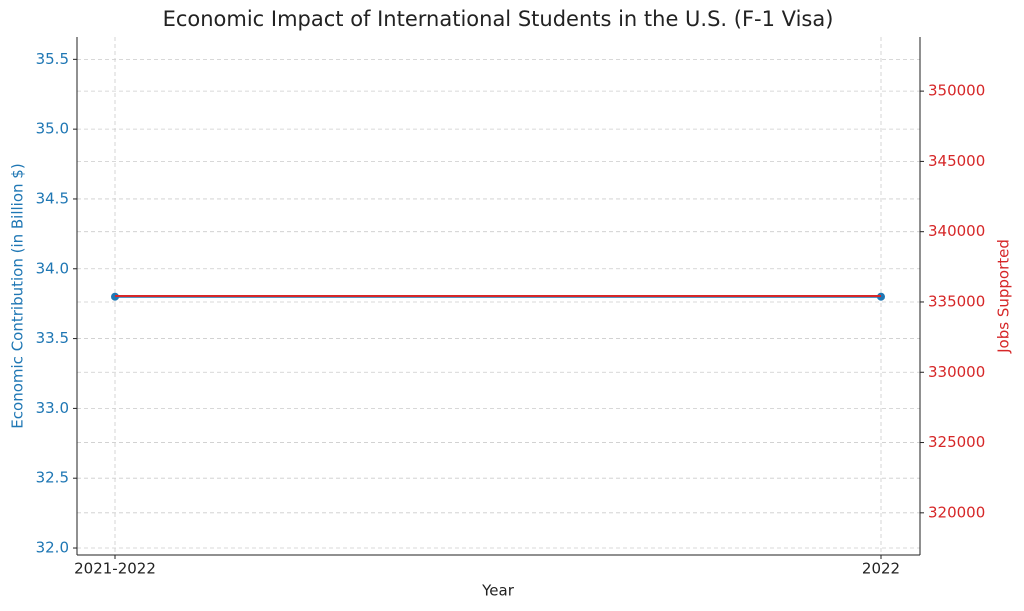  Describe the element at coordinates (956, 512) in the screenshot. I see `y2-tick-label: 320000` at that location.